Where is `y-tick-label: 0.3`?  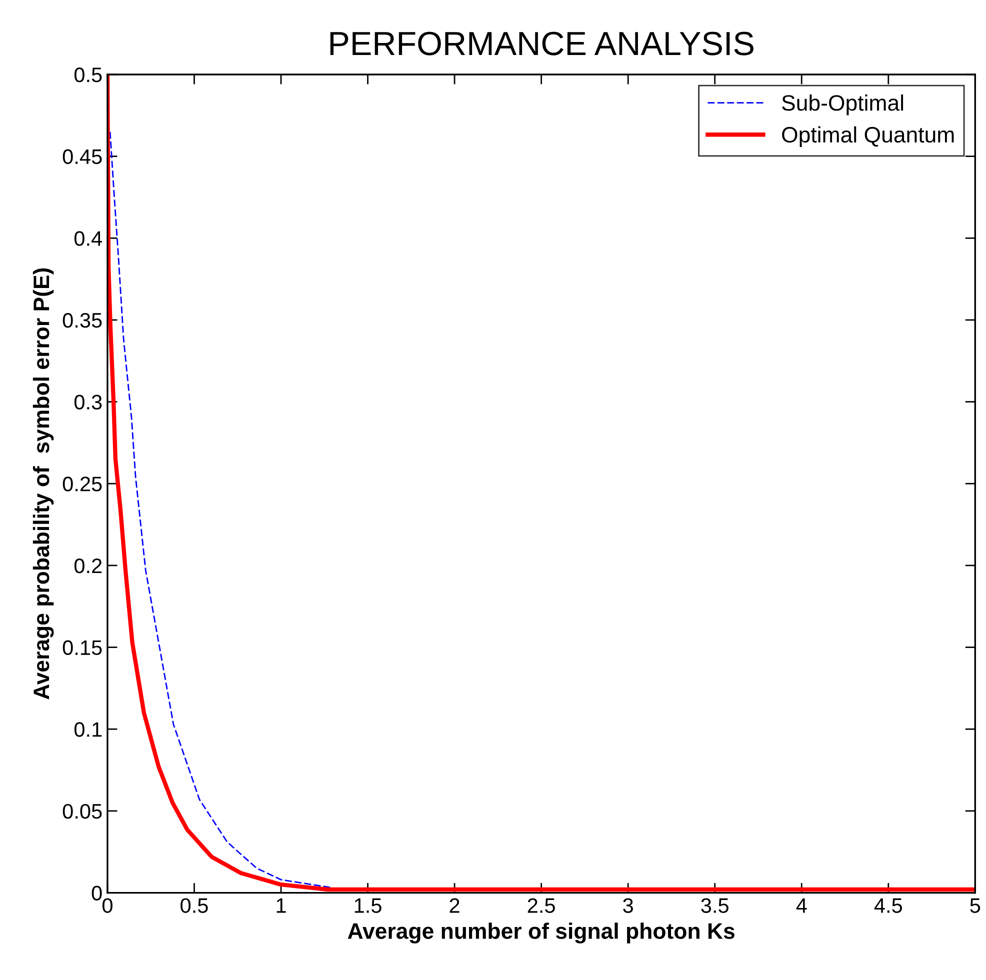
y-tick-label: 0.3 is located at coordinates (88, 402).